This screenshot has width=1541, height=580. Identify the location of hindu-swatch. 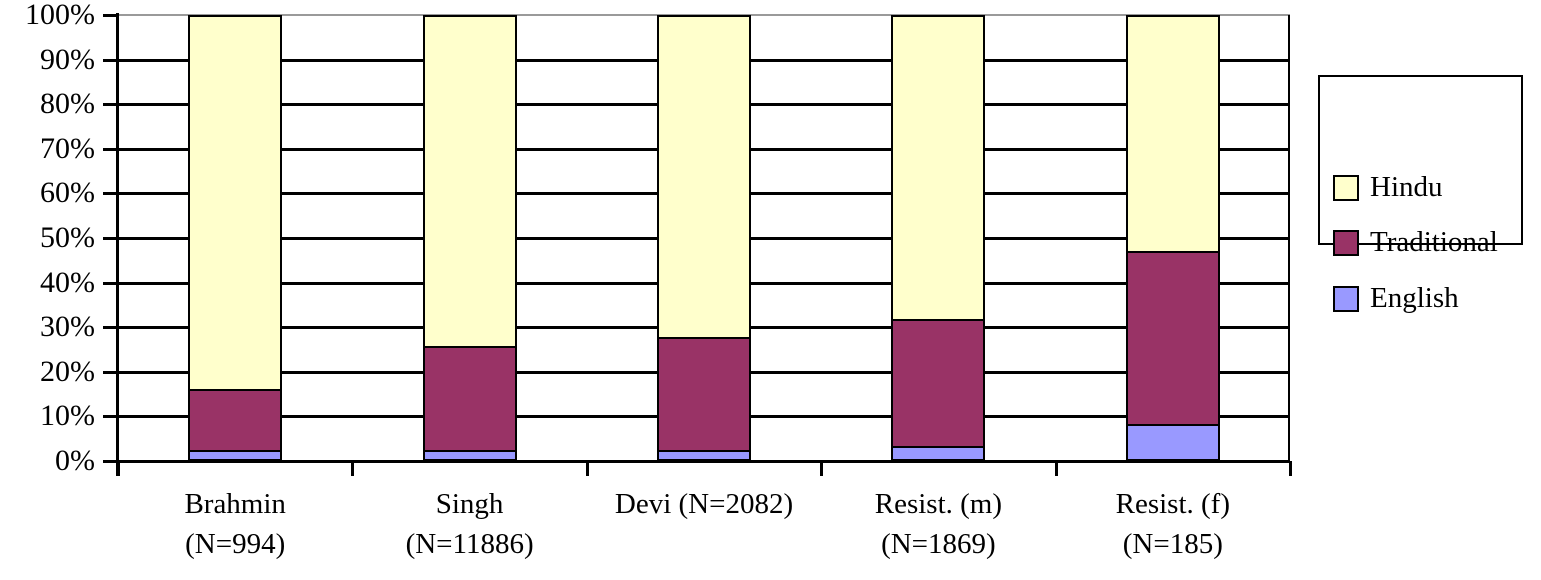
(1346, 187).